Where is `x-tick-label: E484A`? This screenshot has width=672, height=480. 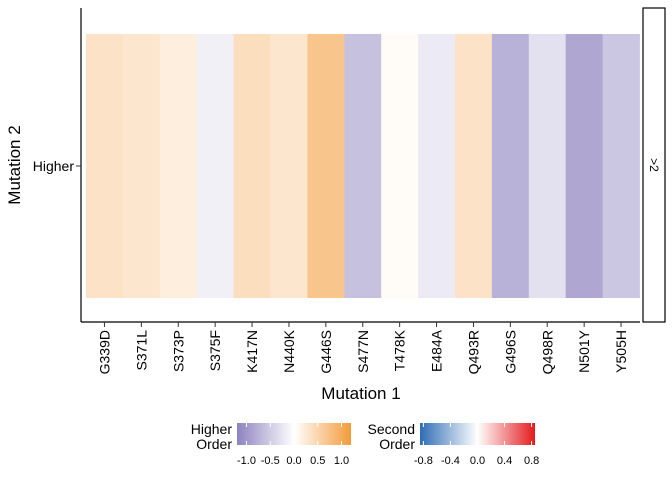
x-tick-label: E484A is located at coordinates (437, 350).